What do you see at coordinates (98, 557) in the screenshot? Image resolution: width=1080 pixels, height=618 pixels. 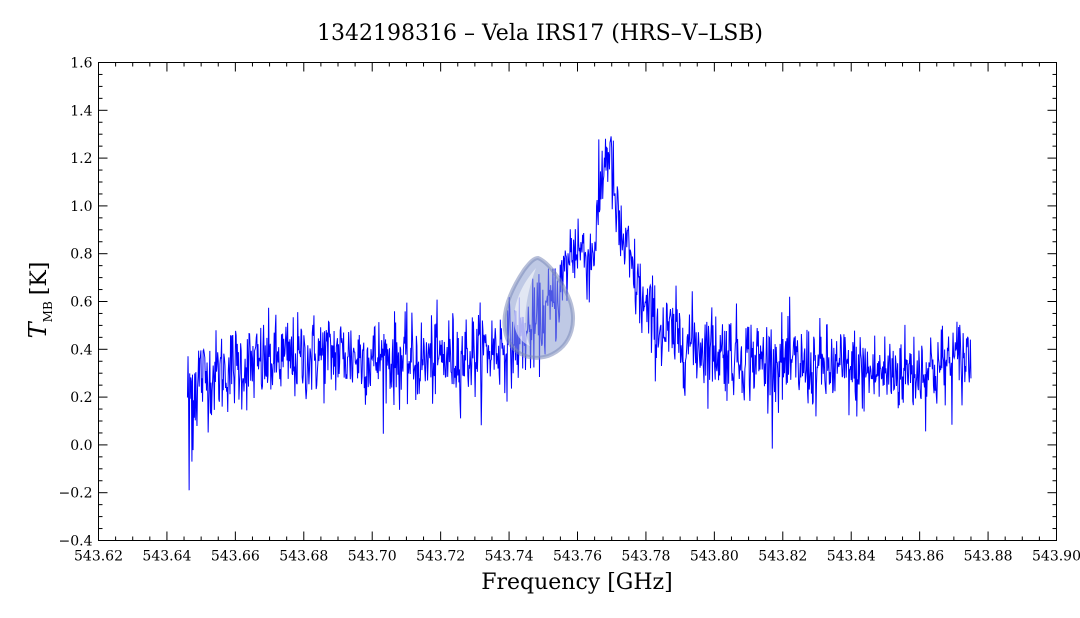 I see `x-tick-label: 543.62` at bounding box center [98, 557].